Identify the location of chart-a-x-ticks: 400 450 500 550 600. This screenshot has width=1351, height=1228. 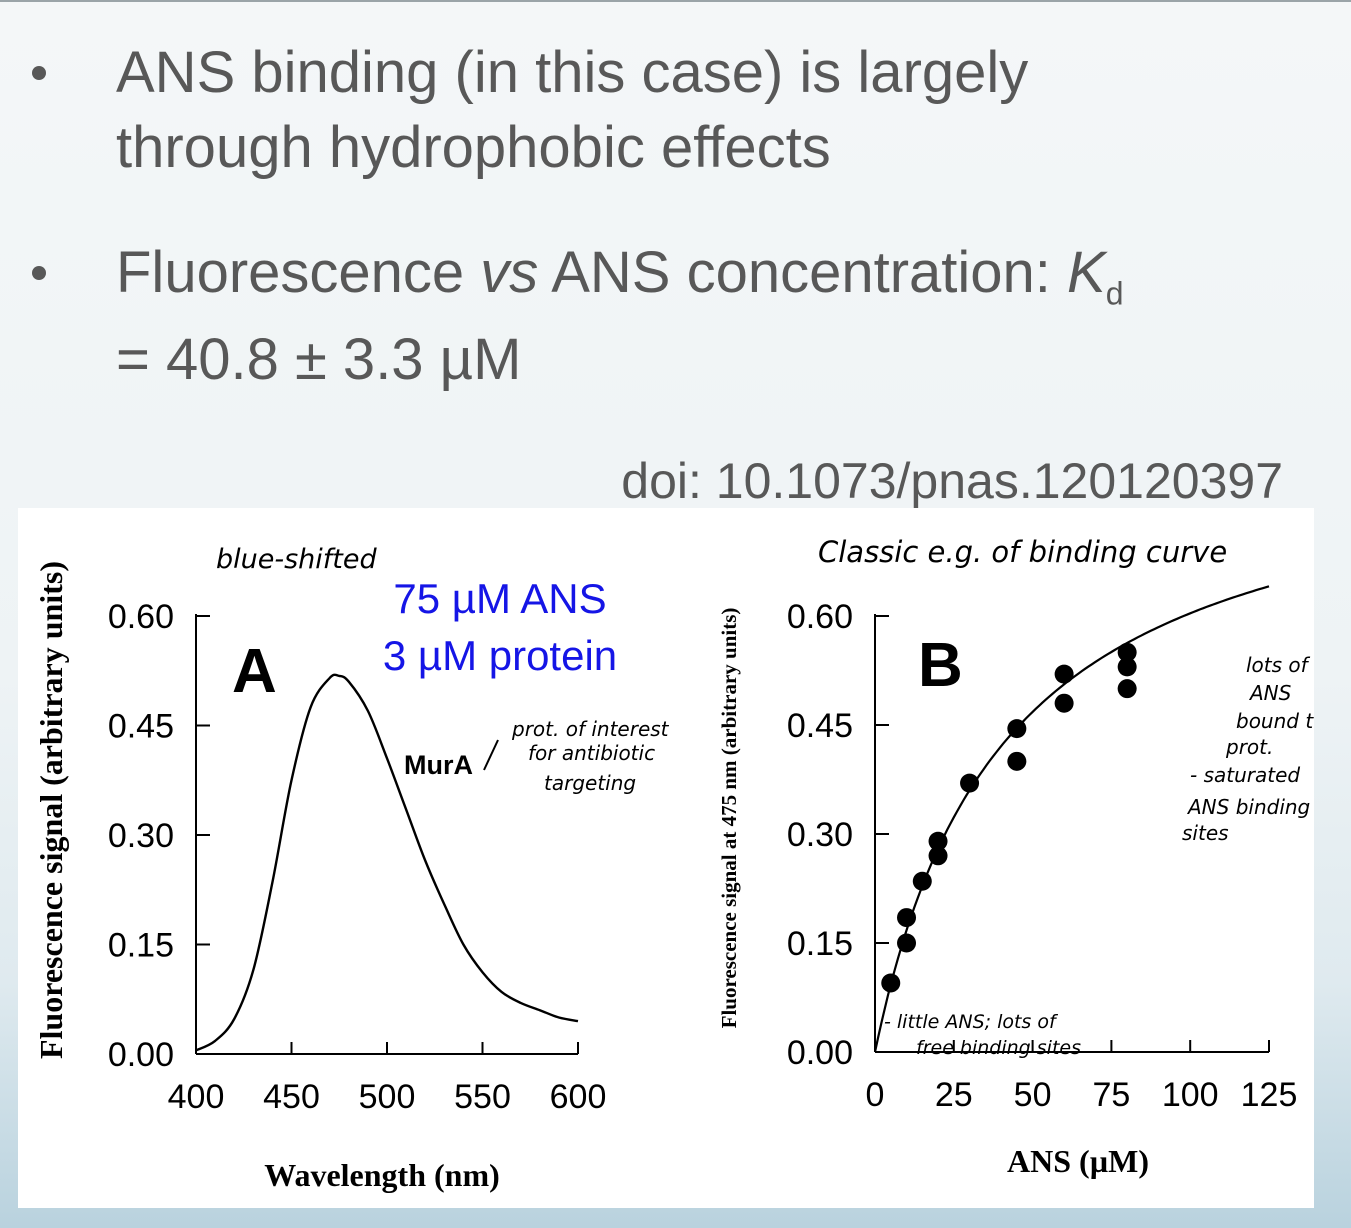
(387, 1079).